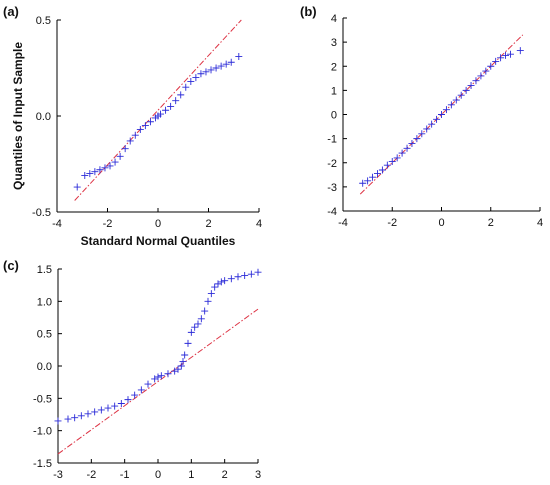 Image resolution: width=550 pixels, height=485 pixels. I want to click on x-tick-label: 3, so click(258, 475).